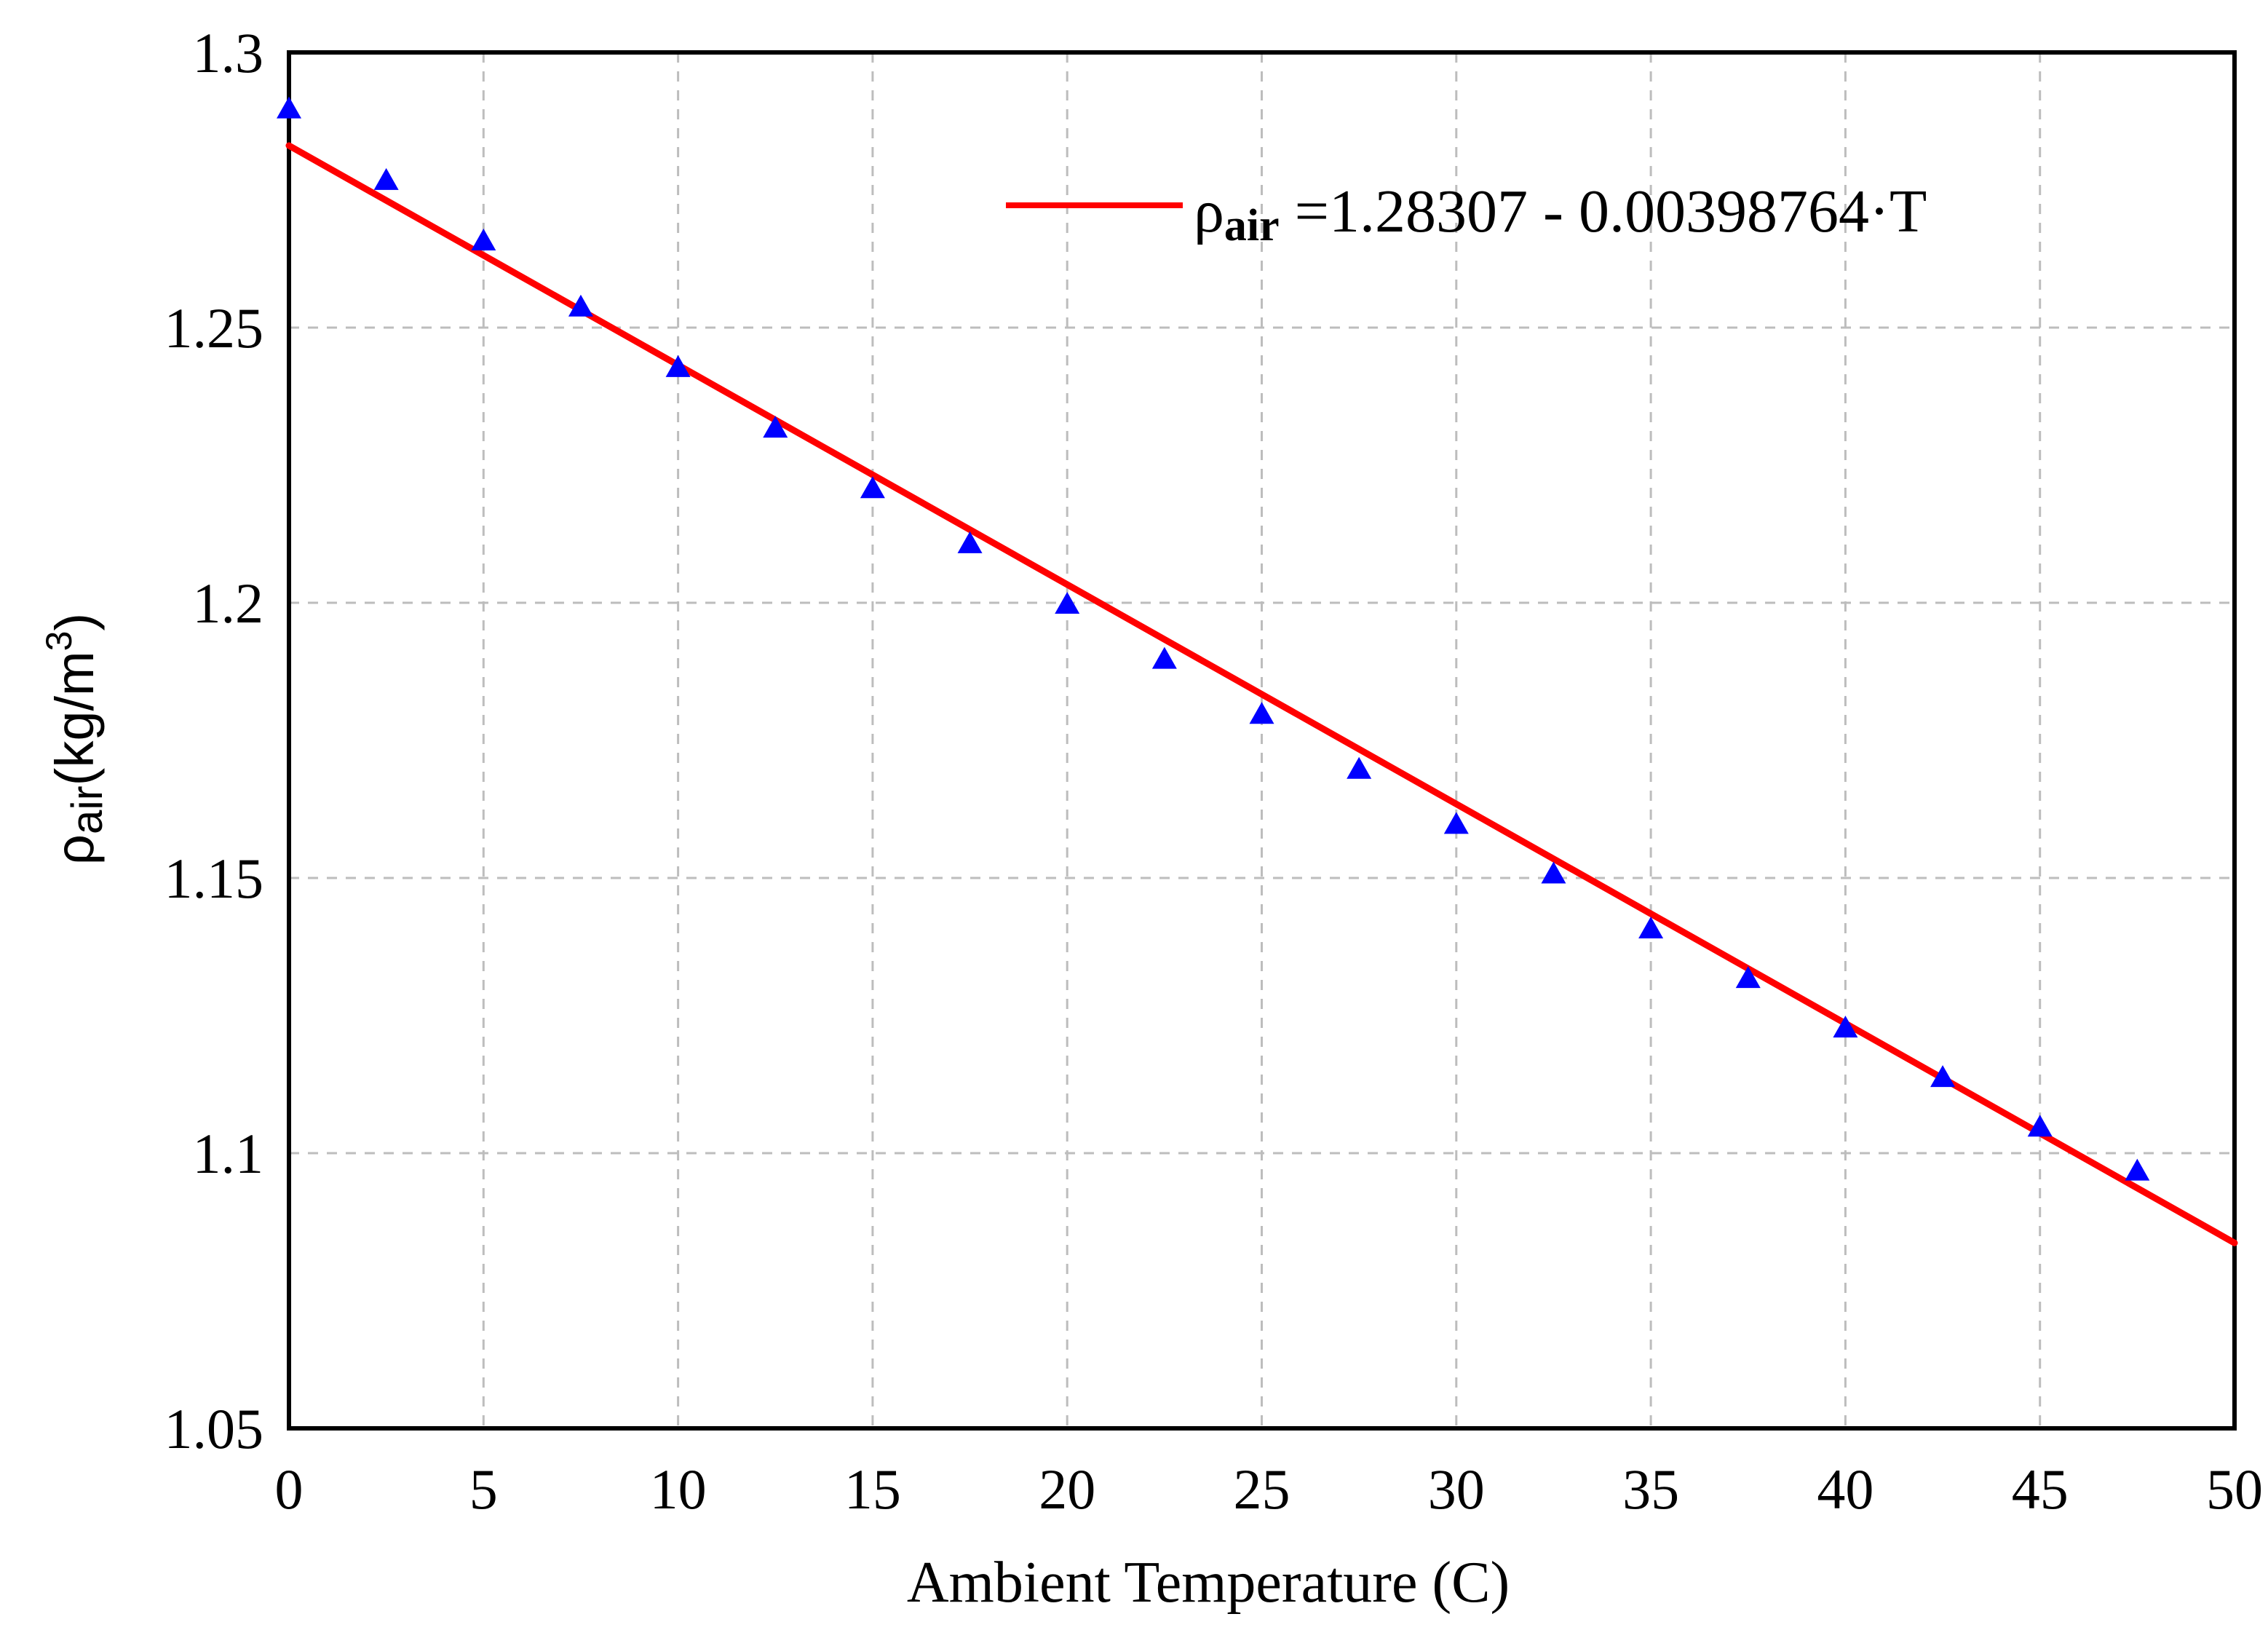 This screenshot has width=2268, height=1630. What do you see at coordinates (59, 641) in the screenshot?
I see `y-axis-title-sup: 3` at bounding box center [59, 641].